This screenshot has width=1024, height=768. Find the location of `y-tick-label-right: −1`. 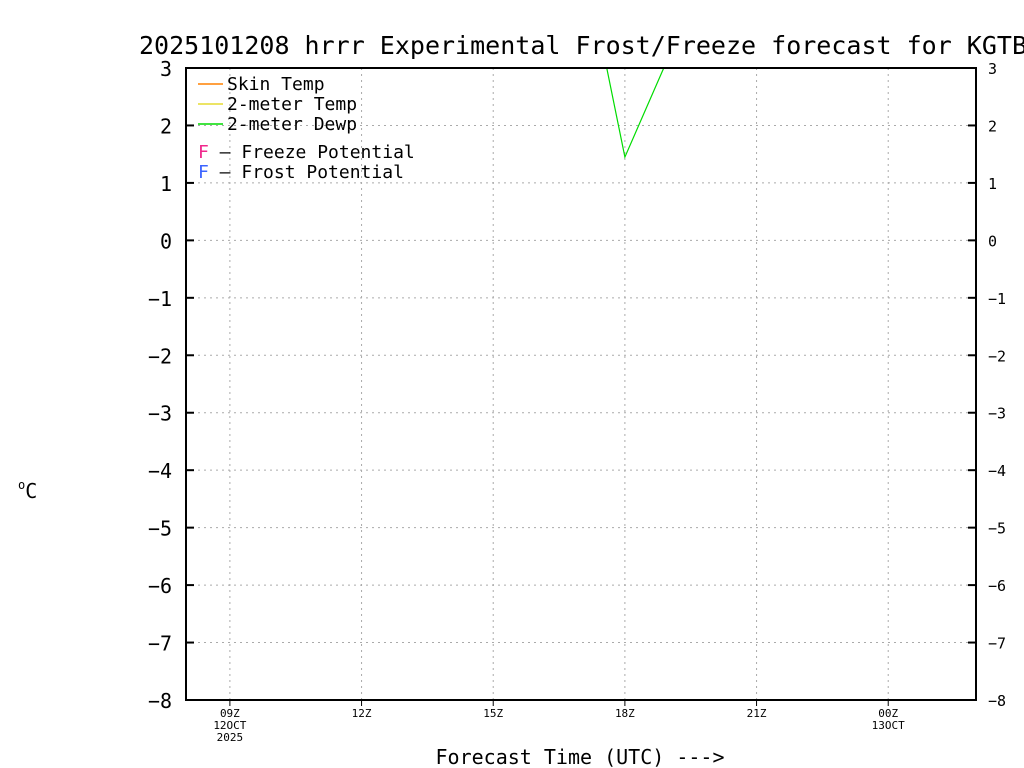

y-tick-label-right: −1 is located at coordinates (997, 299).